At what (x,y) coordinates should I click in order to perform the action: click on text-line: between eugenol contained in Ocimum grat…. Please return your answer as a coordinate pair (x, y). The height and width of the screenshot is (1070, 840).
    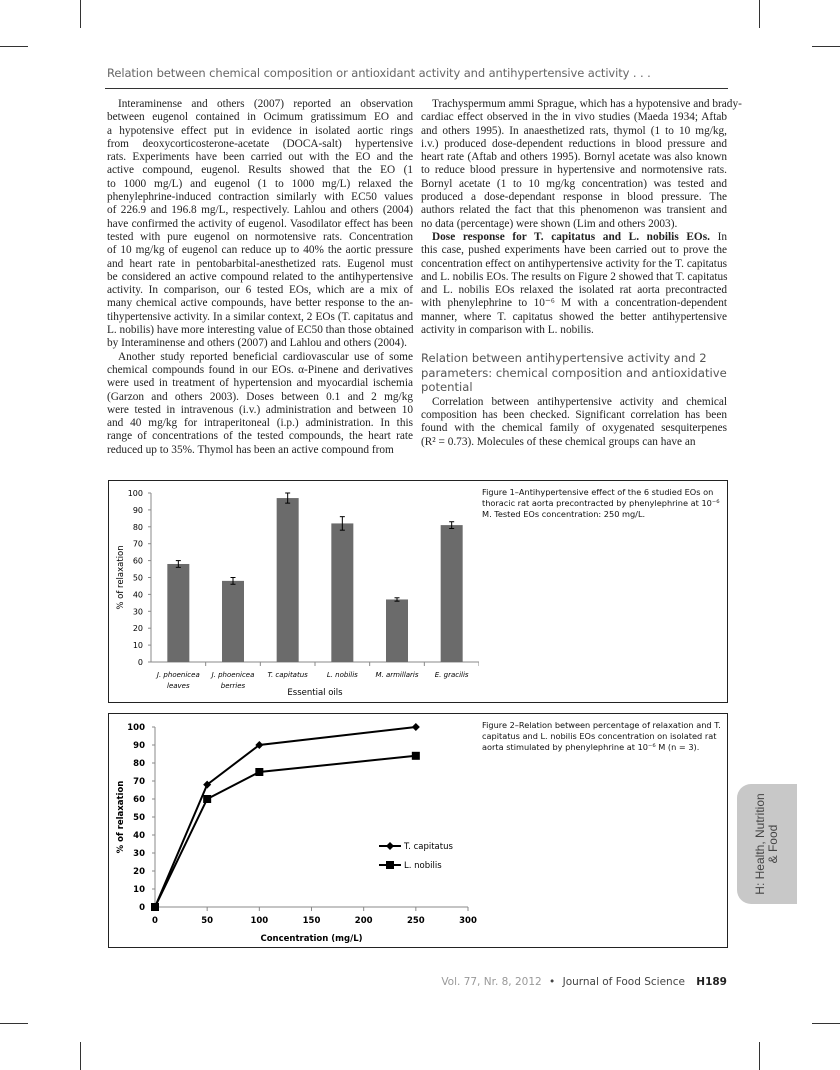
    Looking at the image, I should click on (260, 117).